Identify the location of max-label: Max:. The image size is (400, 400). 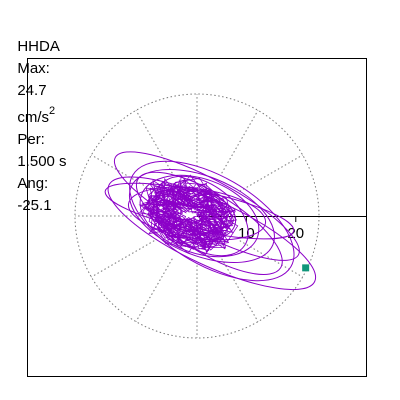
(33, 68).